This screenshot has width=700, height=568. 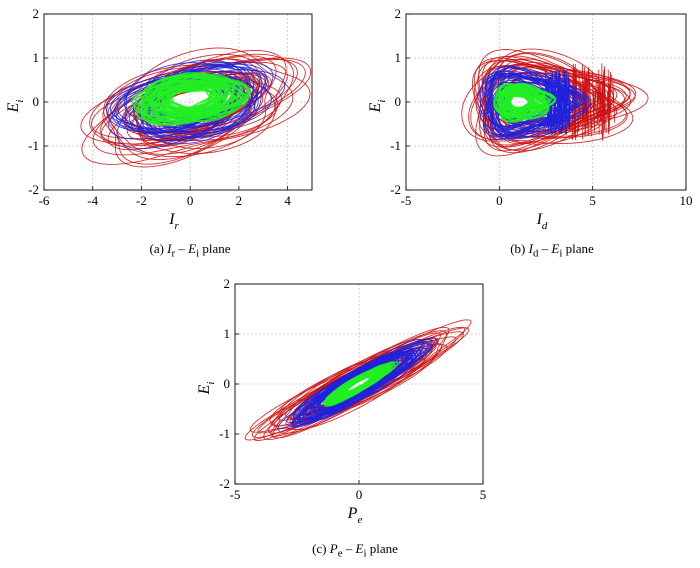 I want to click on x-axis-label: Pe, so click(x=355, y=515).